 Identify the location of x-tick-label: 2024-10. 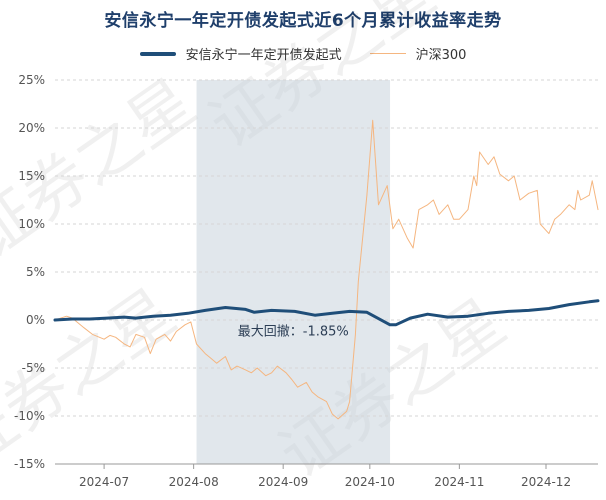
(370, 482).